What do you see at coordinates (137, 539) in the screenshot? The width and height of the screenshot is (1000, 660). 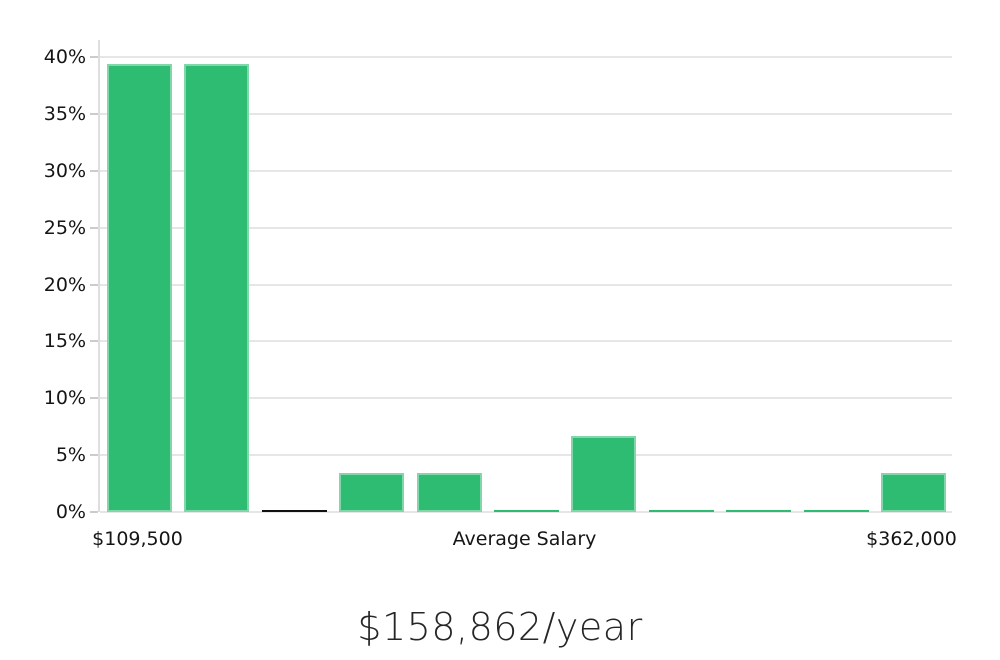 I see `x-axis-label: $109,500` at bounding box center [137, 539].